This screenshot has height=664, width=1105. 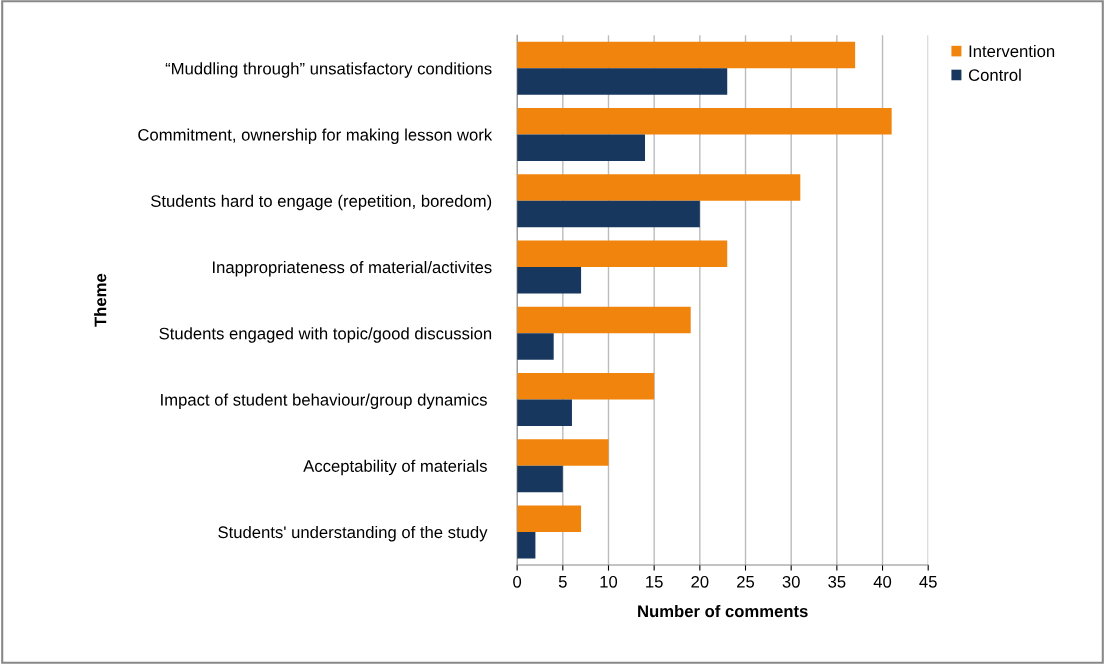 What do you see at coordinates (353, 533) in the screenshot?
I see `y-tick-label: Students' understanding of the study` at bounding box center [353, 533].